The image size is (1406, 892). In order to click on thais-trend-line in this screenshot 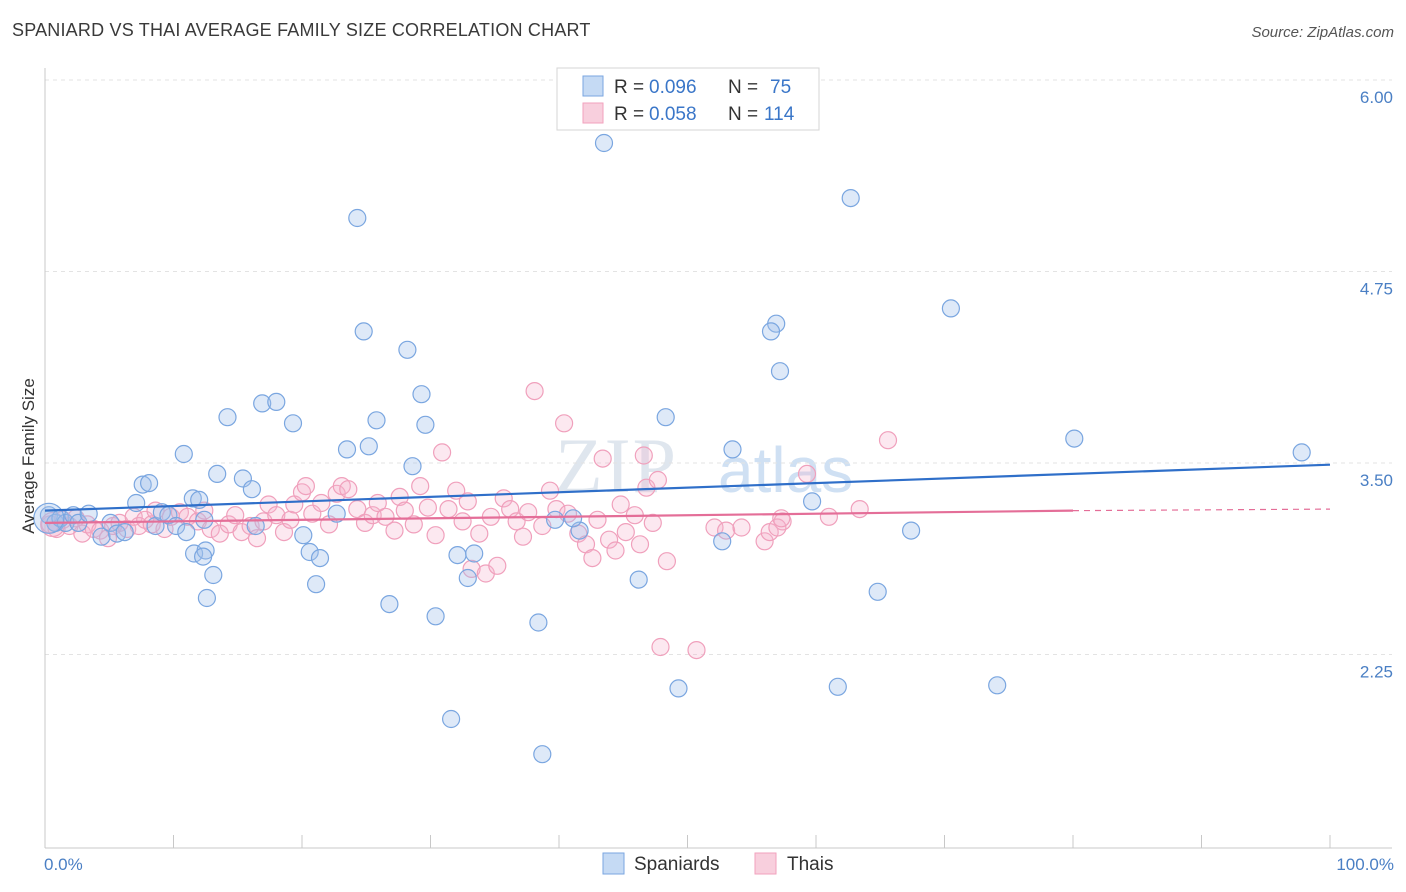, I will do `click(559, 516)`.